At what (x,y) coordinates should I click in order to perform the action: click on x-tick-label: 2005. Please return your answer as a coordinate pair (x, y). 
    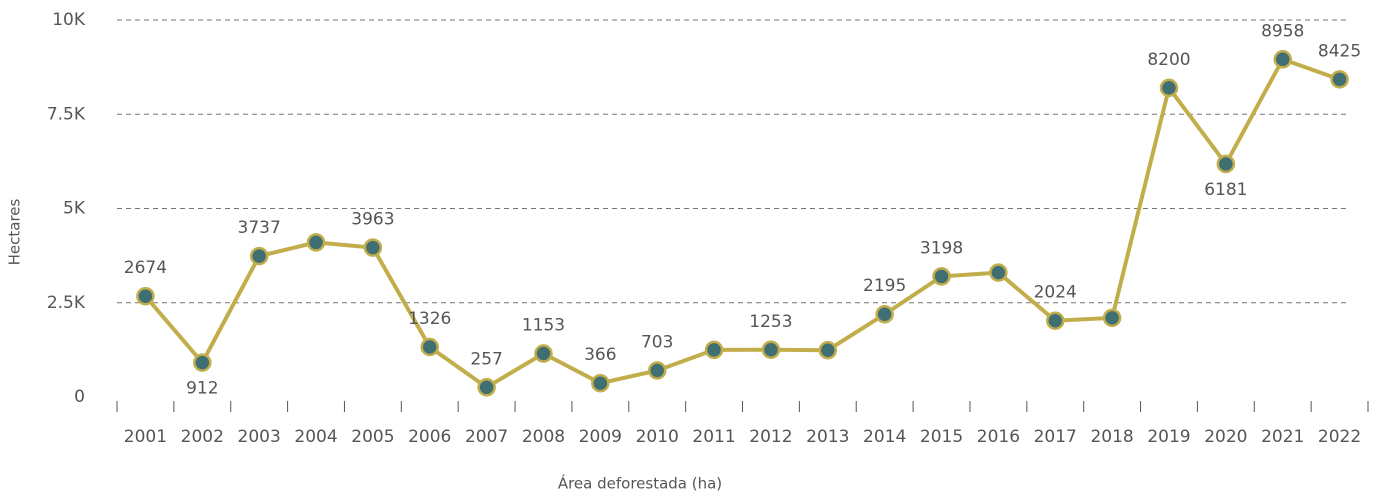
    Looking at the image, I should click on (372, 437).